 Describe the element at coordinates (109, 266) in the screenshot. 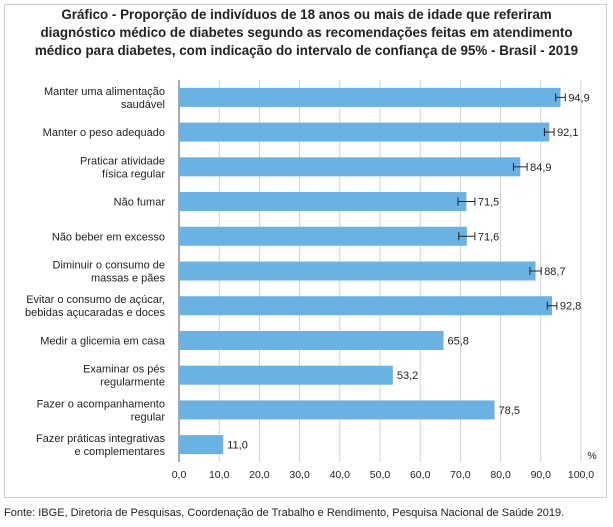

I see `category-label: Diminuir o consumo de` at that location.